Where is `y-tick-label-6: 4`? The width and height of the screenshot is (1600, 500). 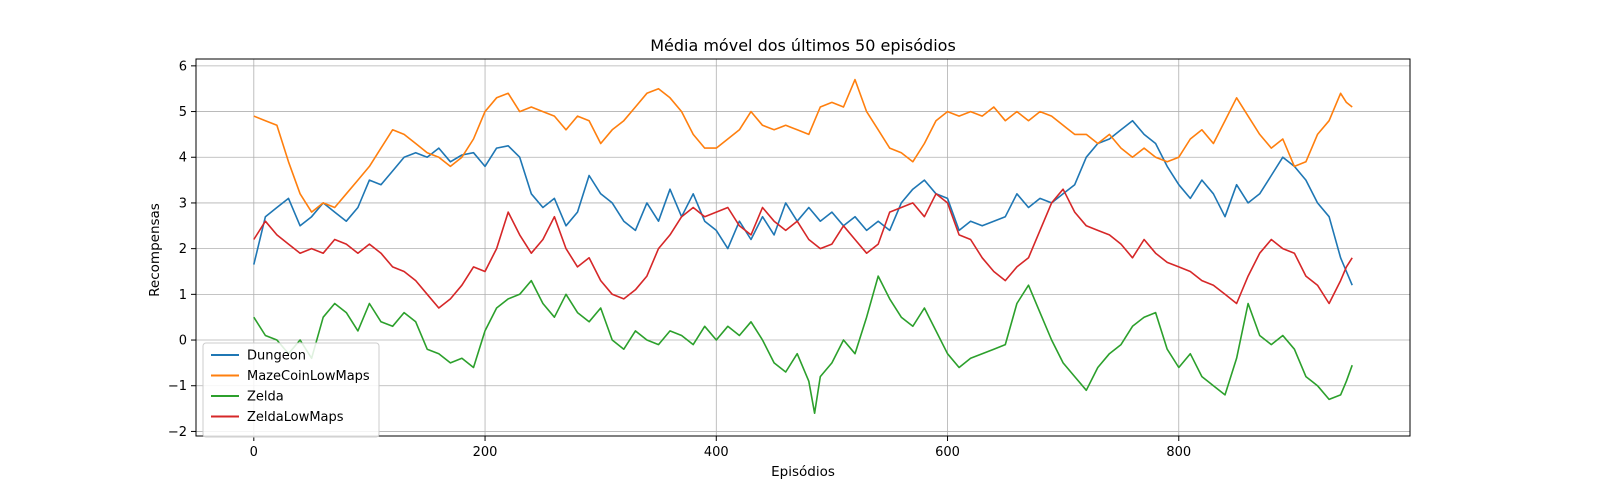
y-tick-label-6: 4 is located at coordinates (183, 158).